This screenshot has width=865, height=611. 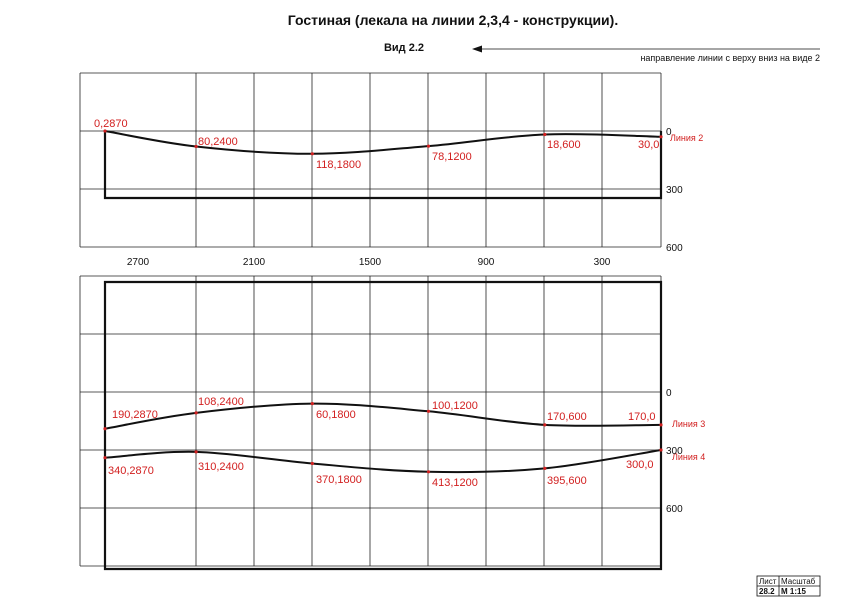 I want to click on line2-point-label: 80,2400, so click(x=218, y=142).